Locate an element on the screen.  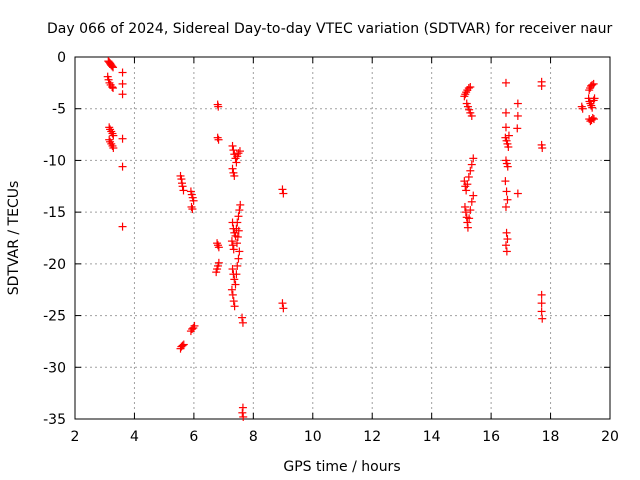
x-tick-label: 10 is located at coordinates (313, 437).